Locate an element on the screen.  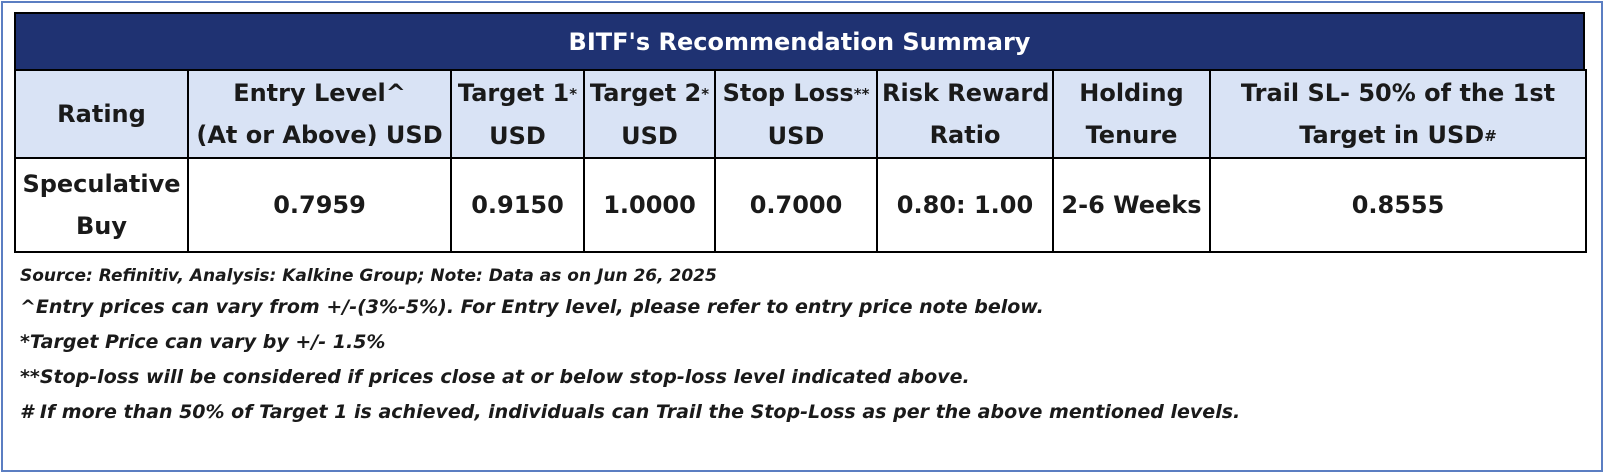
header-risk-line2: Ratio is located at coordinates (965, 135).